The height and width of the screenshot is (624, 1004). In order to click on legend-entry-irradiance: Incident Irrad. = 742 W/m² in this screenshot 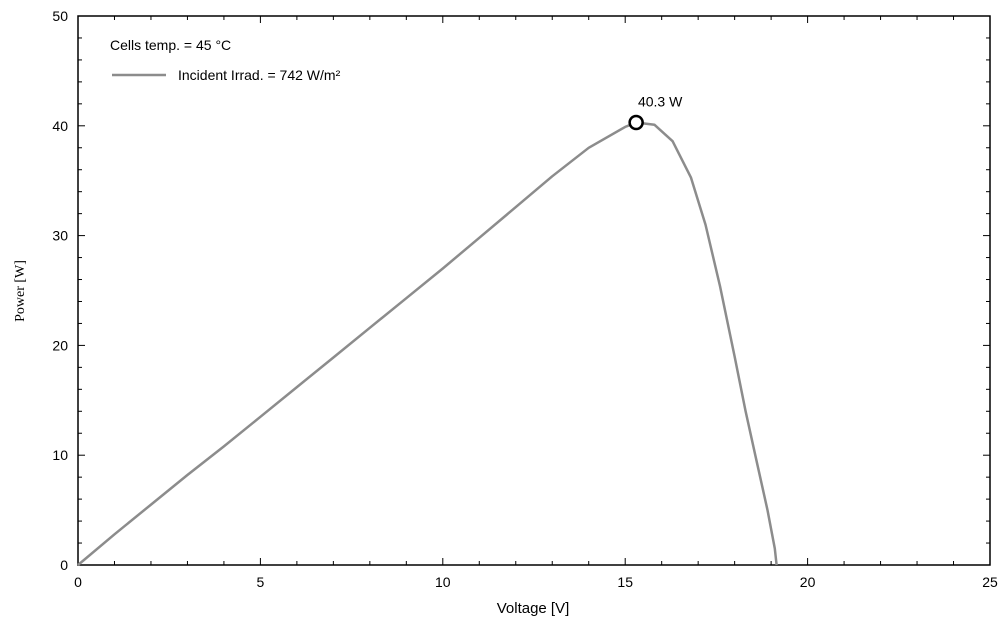, I will do `click(259, 75)`.